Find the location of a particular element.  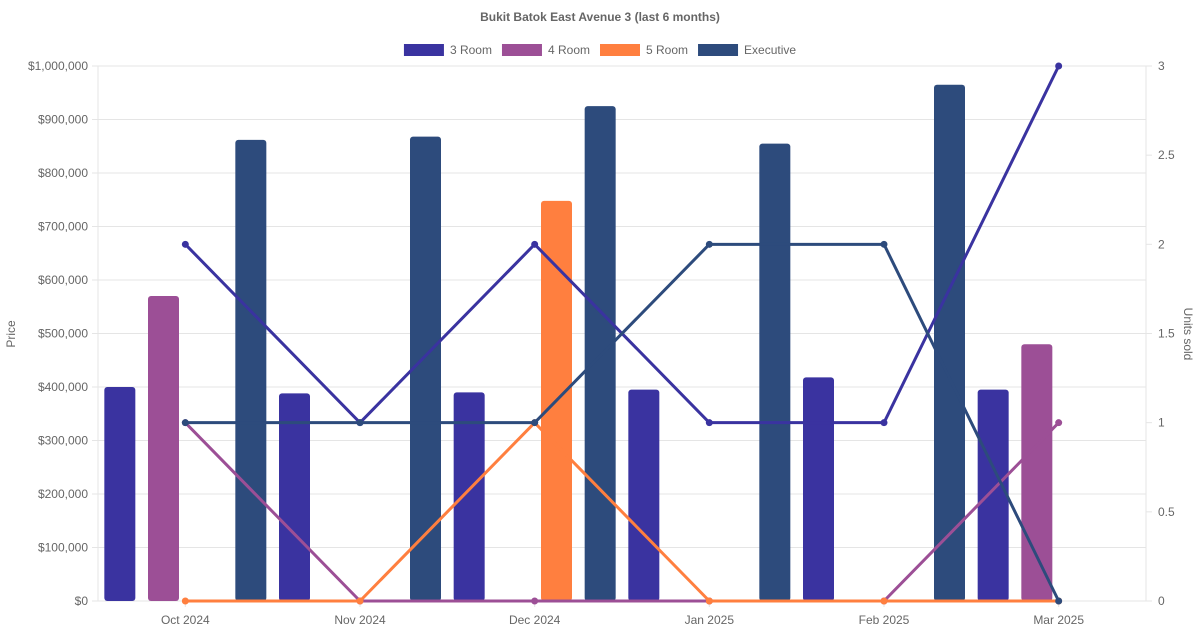

legend-label: 3 Room is located at coordinates (471, 50).